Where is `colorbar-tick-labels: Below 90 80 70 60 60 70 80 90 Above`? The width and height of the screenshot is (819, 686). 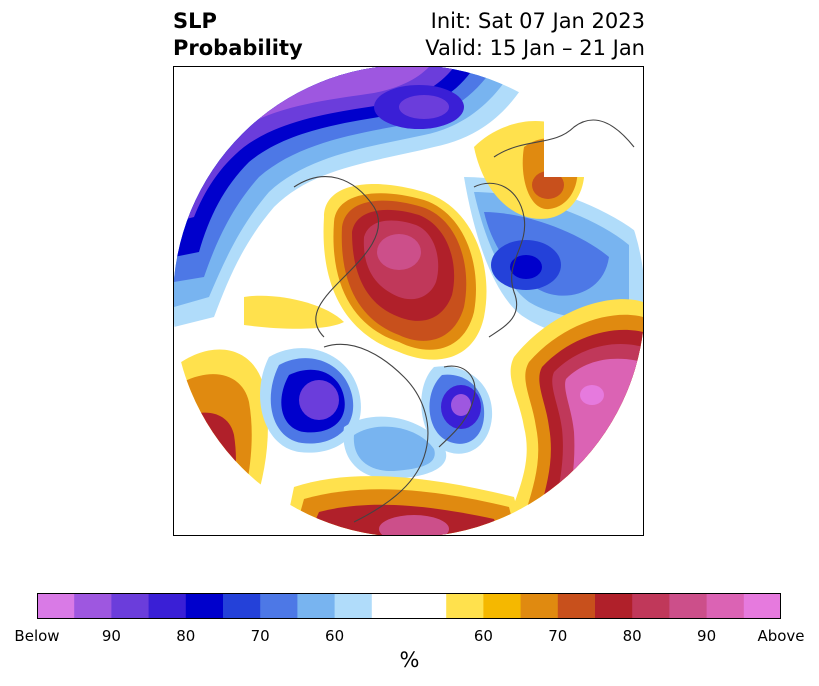
colorbar-tick-labels: Below 90 80 70 60 60 70 80 90 Above is located at coordinates (409, 637).